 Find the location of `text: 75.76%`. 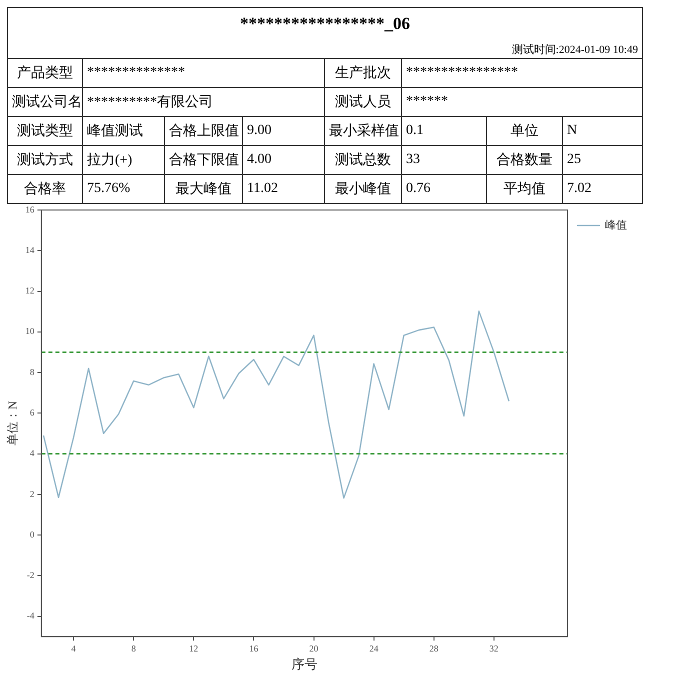

text: 75.76% is located at coordinates (123, 189).